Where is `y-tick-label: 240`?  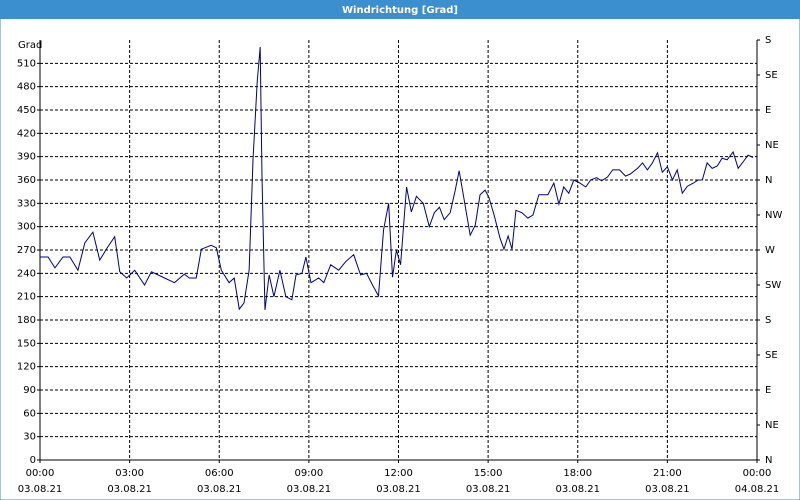
y-tick-label: 240 is located at coordinates (26, 273).